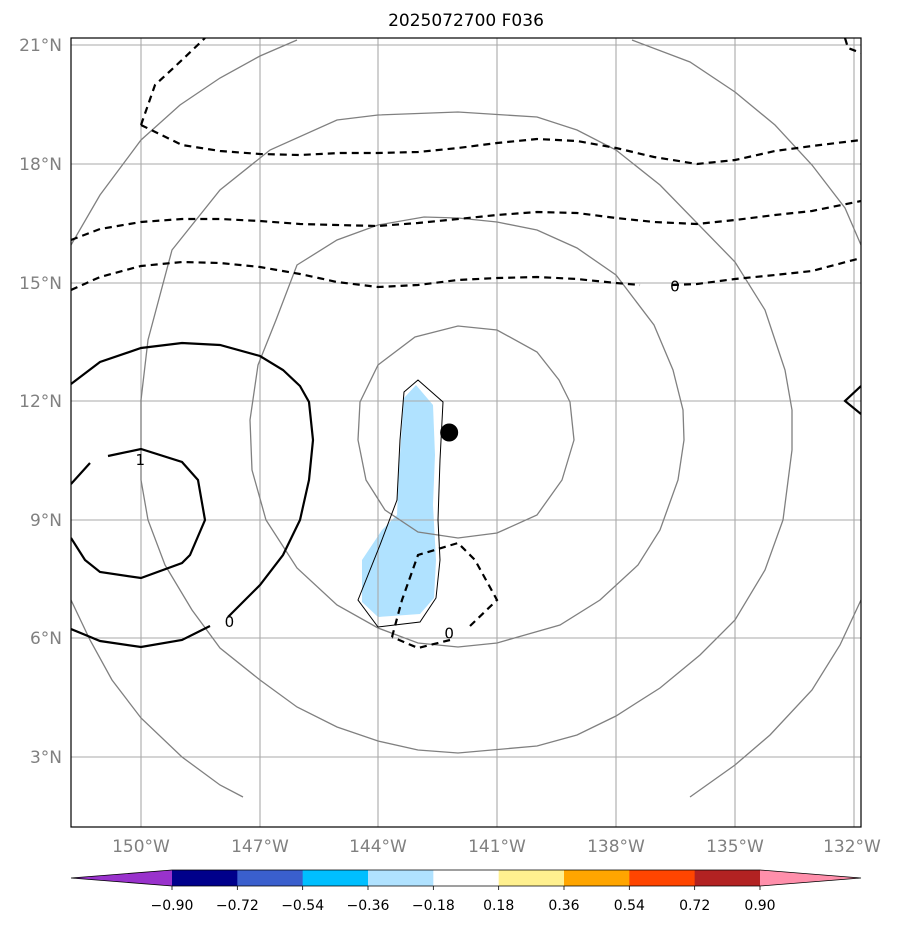 The height and width of the screenshot is (925, 898). What do you see at coordinates (40, 284) in the screenshot?
I see `lat-tick-label: 15°N` at bounding box center [40, 284].